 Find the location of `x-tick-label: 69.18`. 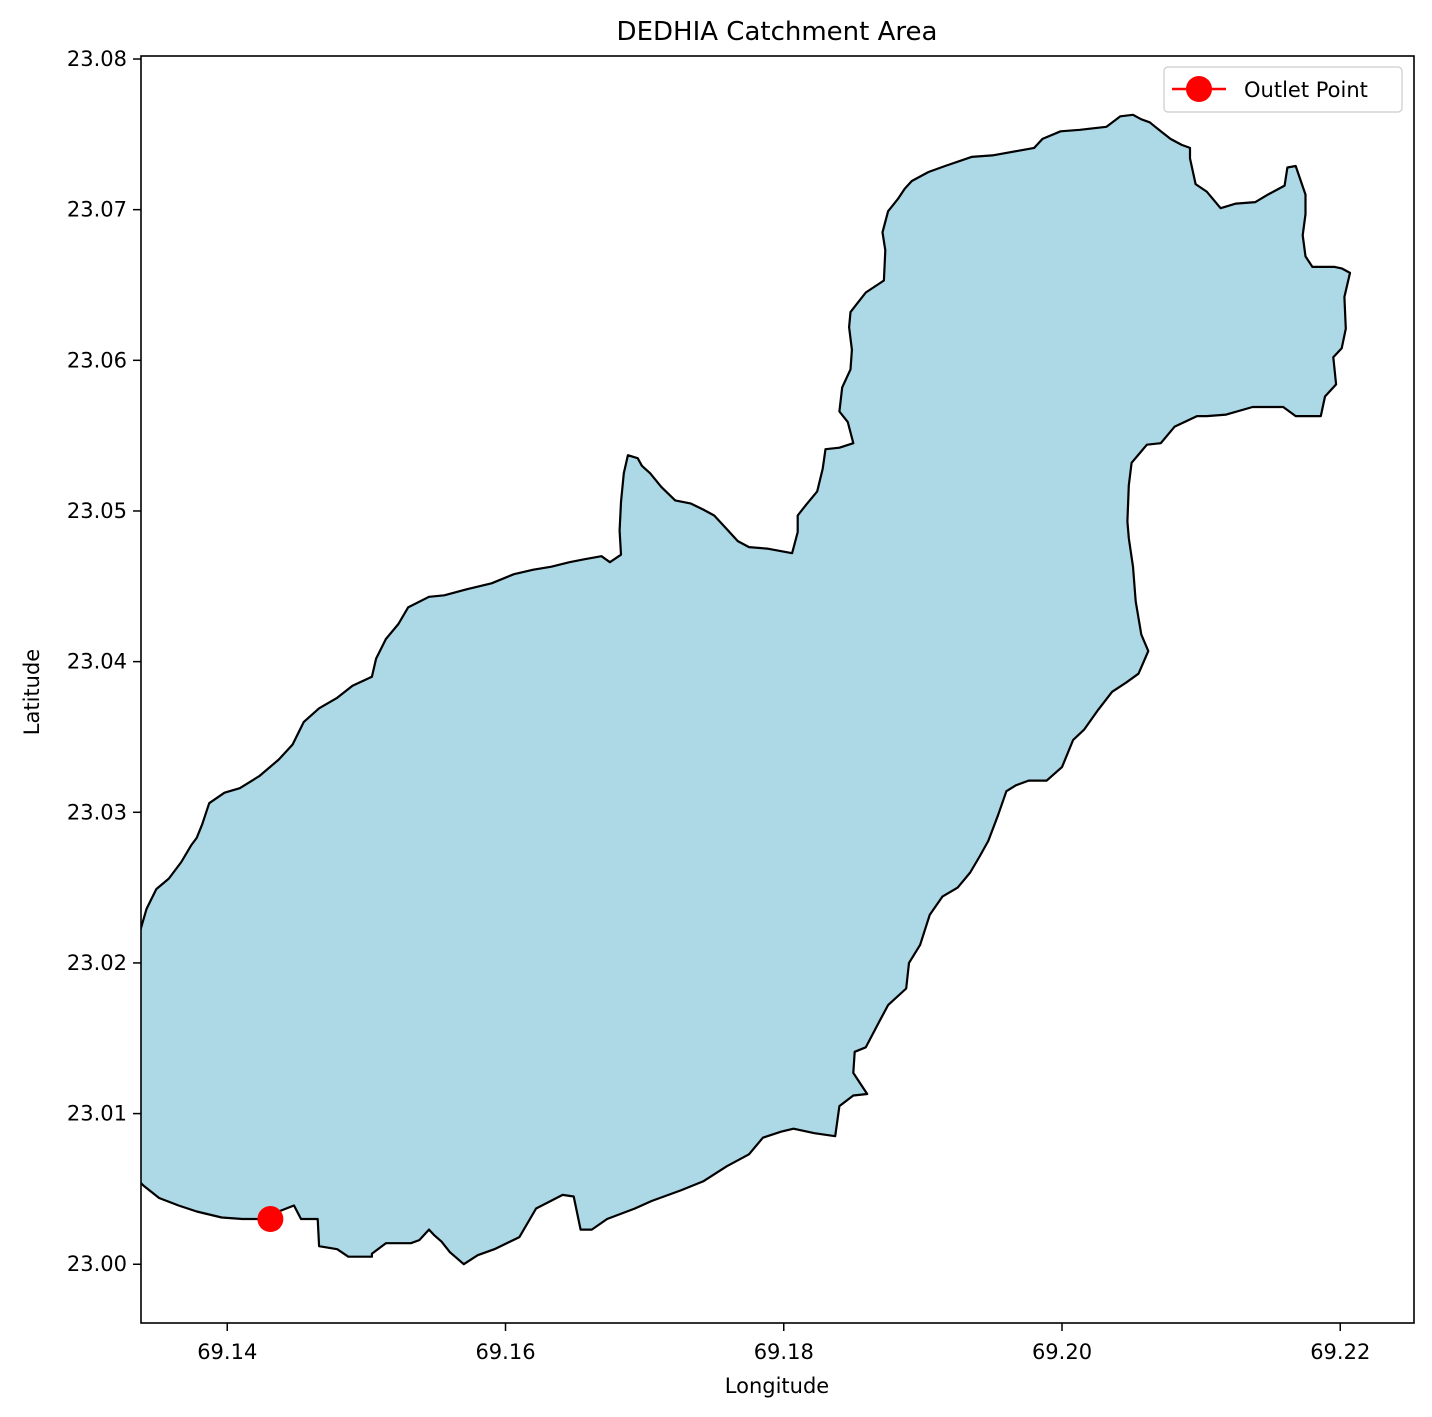

x-tick-label: 69.18 is located at coordinates (784, 1352).